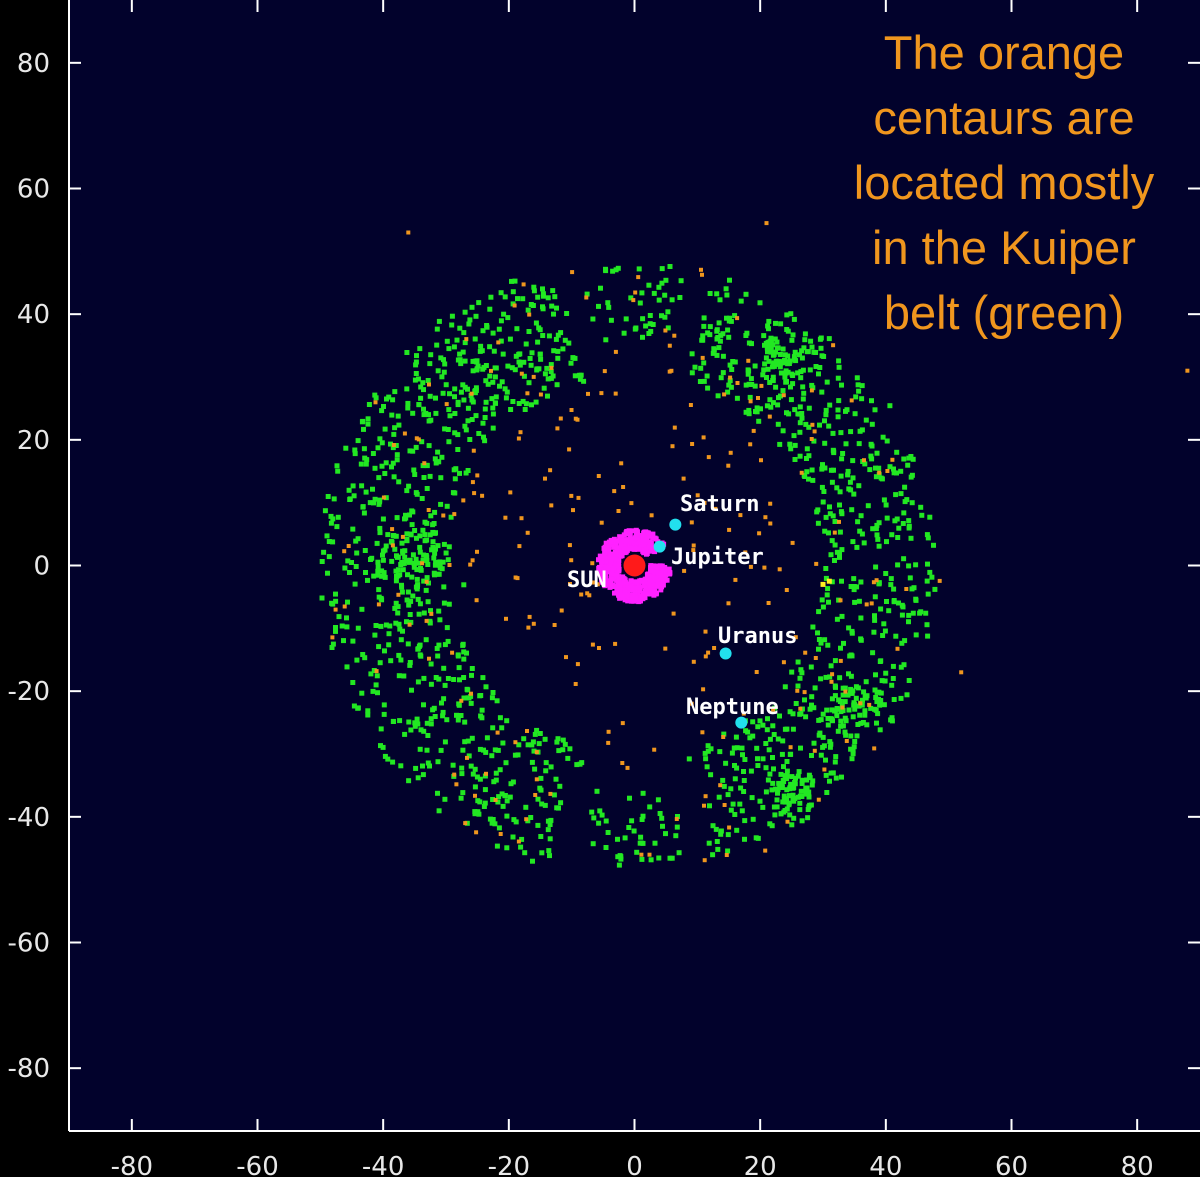 This screenshot has width=1200, height=1177. Describe the element at coordinates (132, 1164) in the screenshot. I see `x-tick-label: -80` at that location.